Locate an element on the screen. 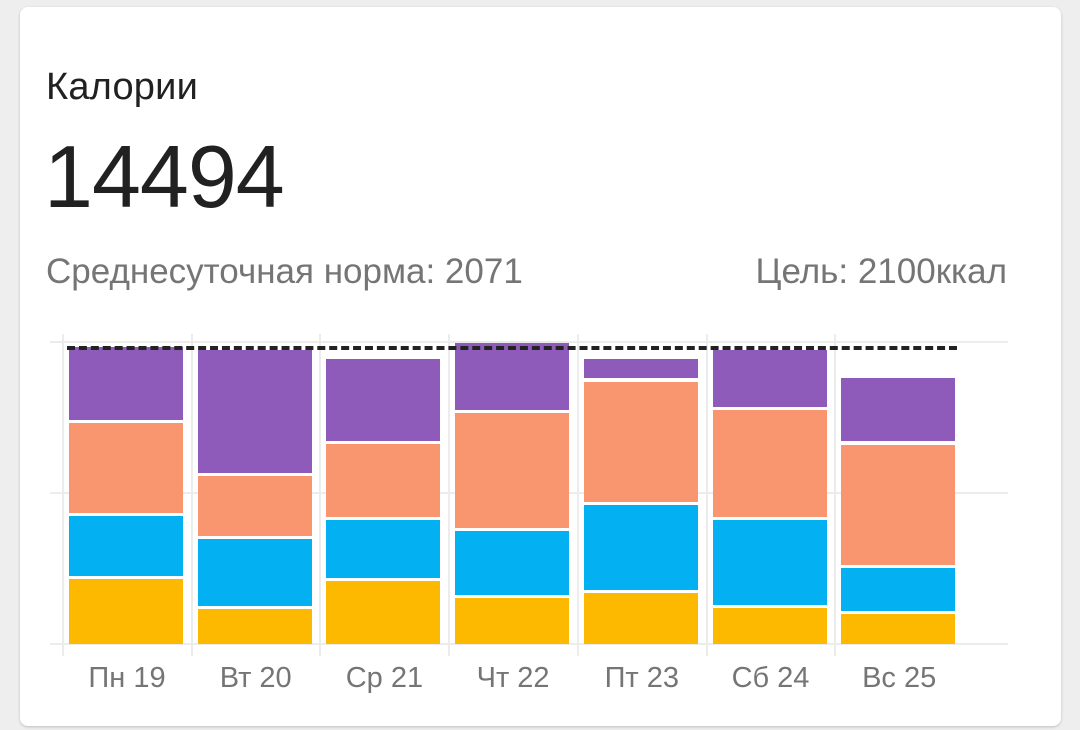  total-calories: 14494 is located at coordinates (164, 176).